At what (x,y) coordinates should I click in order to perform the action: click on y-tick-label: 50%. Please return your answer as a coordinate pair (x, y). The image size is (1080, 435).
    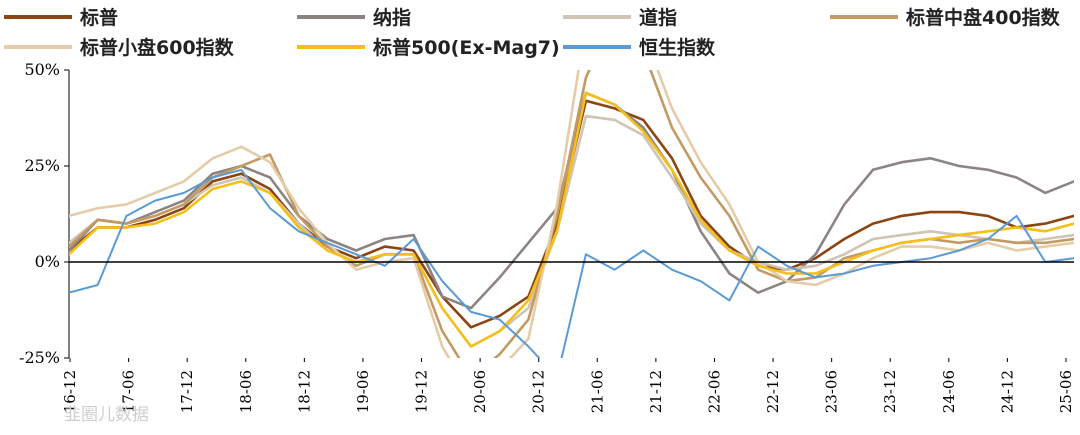
    Looking at the image, I should click on (42, 69).